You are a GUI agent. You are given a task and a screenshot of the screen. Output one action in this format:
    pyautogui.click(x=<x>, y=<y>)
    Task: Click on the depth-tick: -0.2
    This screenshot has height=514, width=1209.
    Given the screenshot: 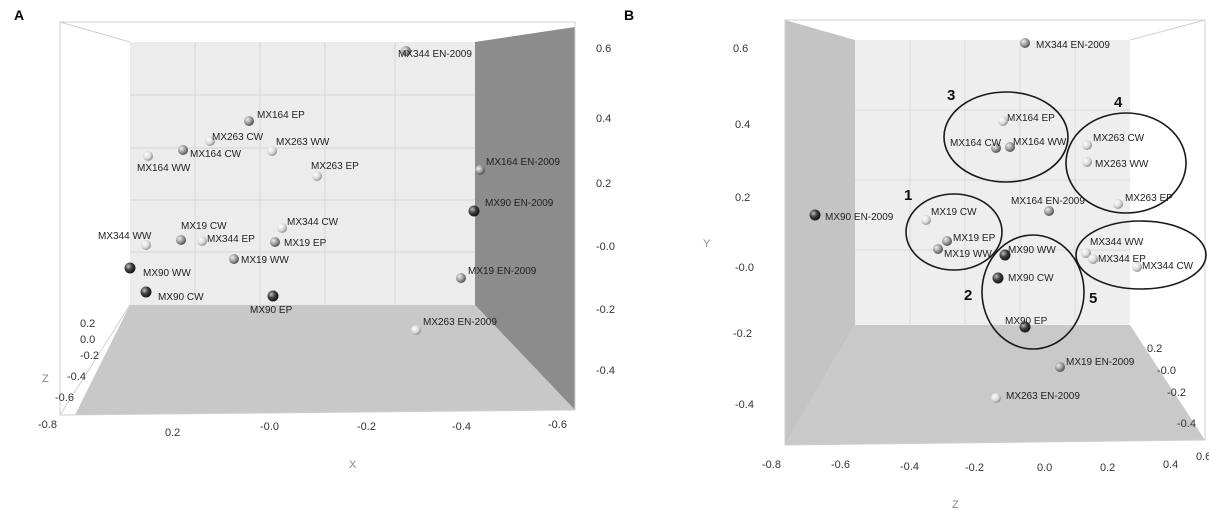 What is the action you would take?
    pyautogui.click(x=1176, y=393)
    